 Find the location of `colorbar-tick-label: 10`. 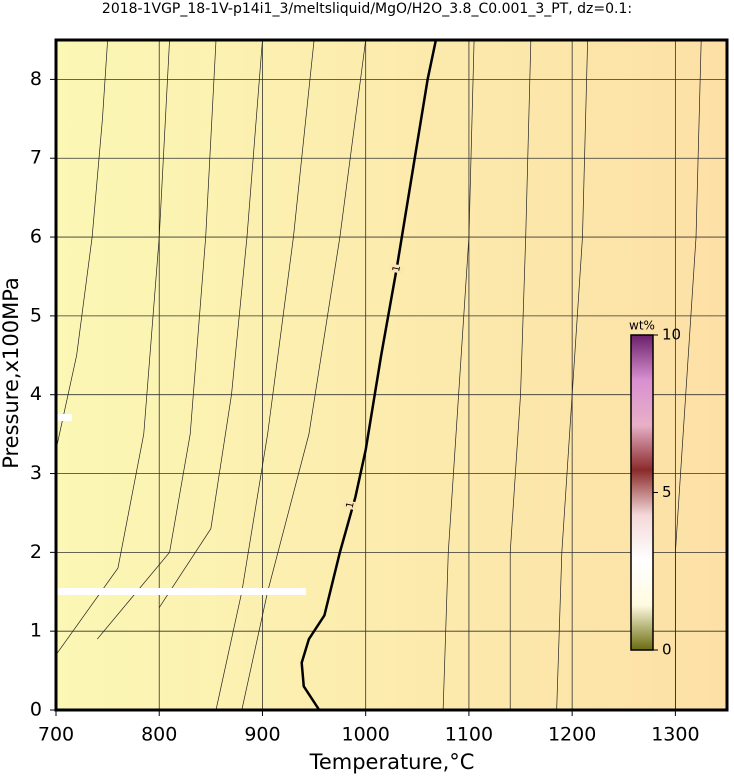

colorbar-tick-label: 10 is located at coordinates (671, 335).